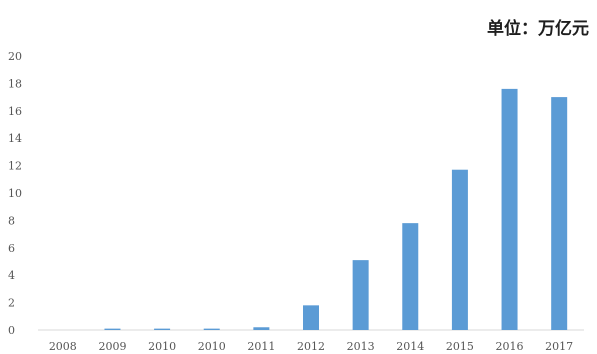  Describe the element at coordinates (261, 346) in the screenshot. I see `x-tick-label: 2011` at that location.